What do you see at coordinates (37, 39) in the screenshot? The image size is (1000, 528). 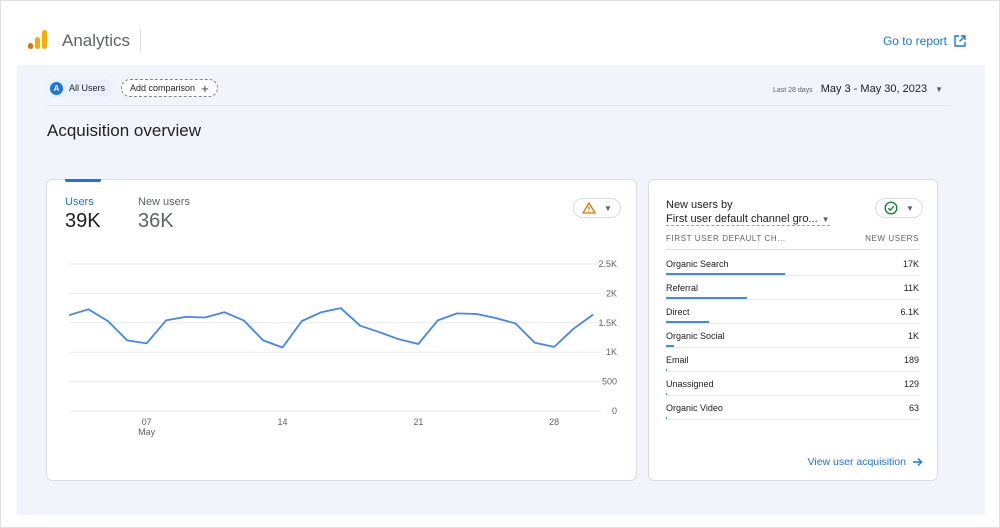 I see `analytics-logo` at bounding box center [37, 39].